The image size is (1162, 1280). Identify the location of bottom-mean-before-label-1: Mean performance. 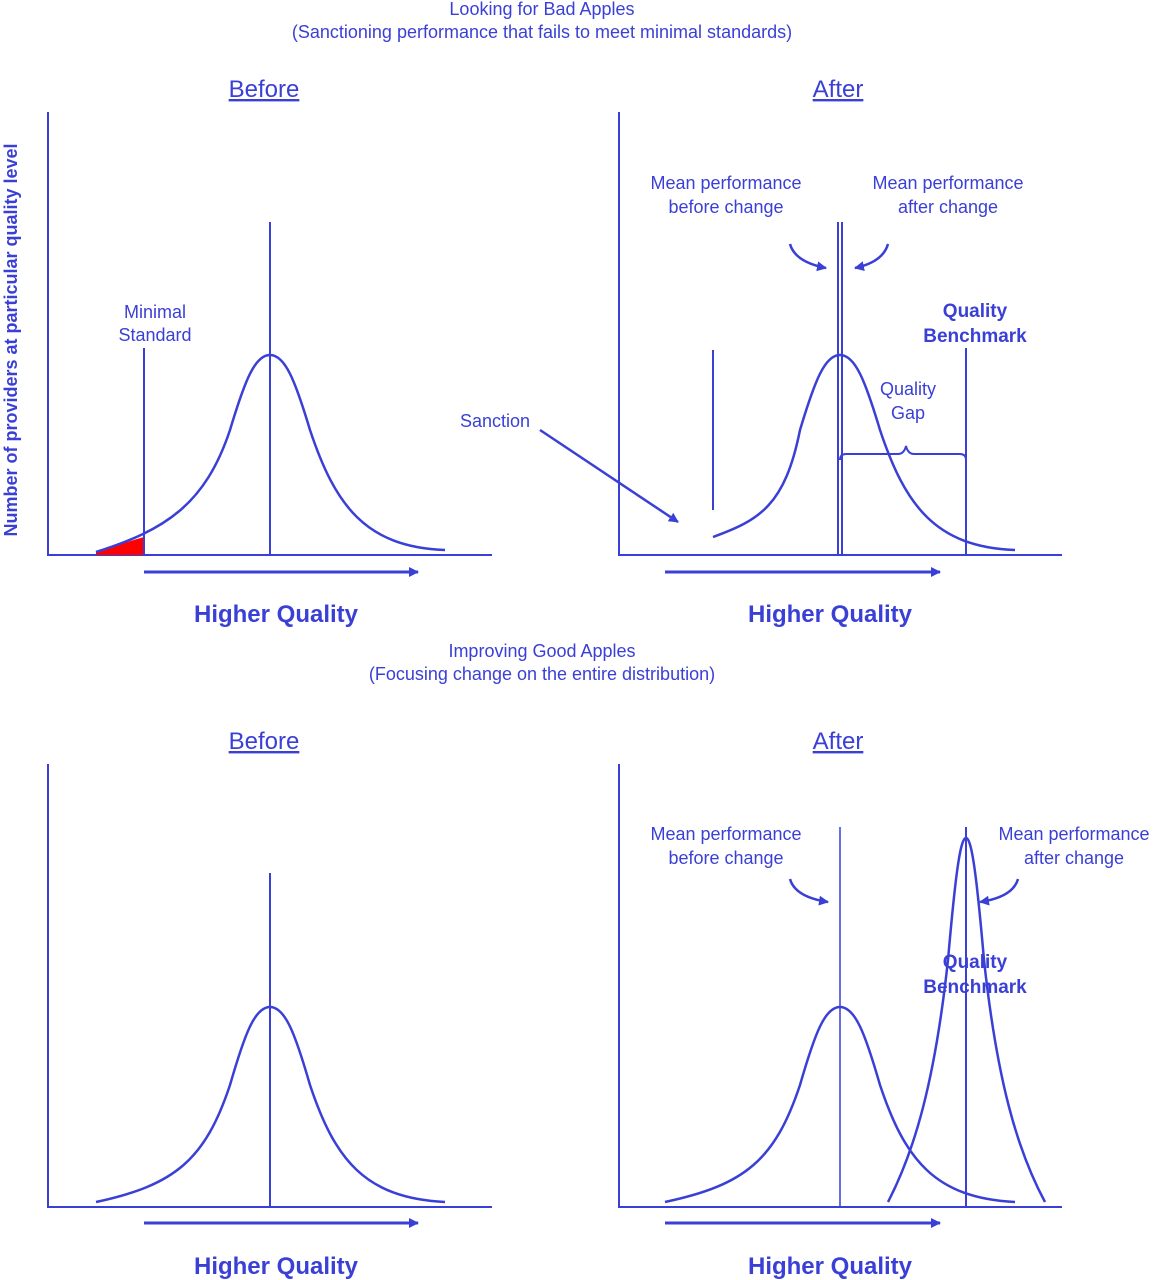
(725, 834).